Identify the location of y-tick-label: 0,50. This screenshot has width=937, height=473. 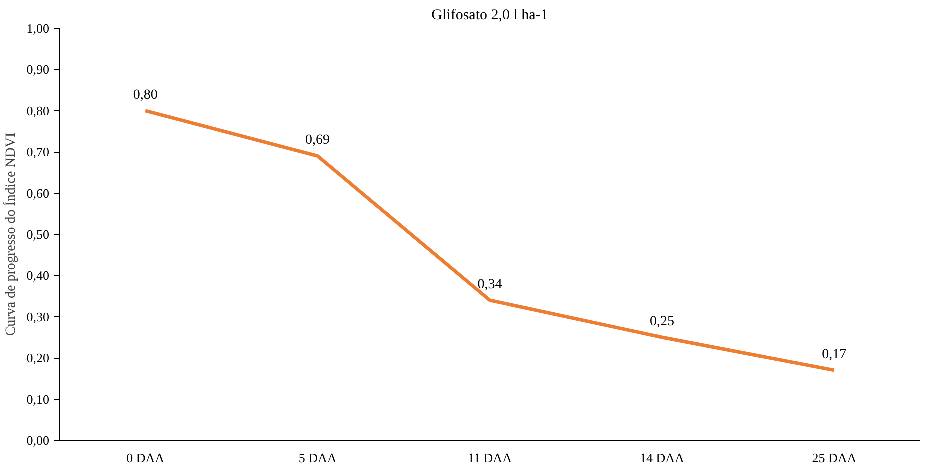
(38, 234).